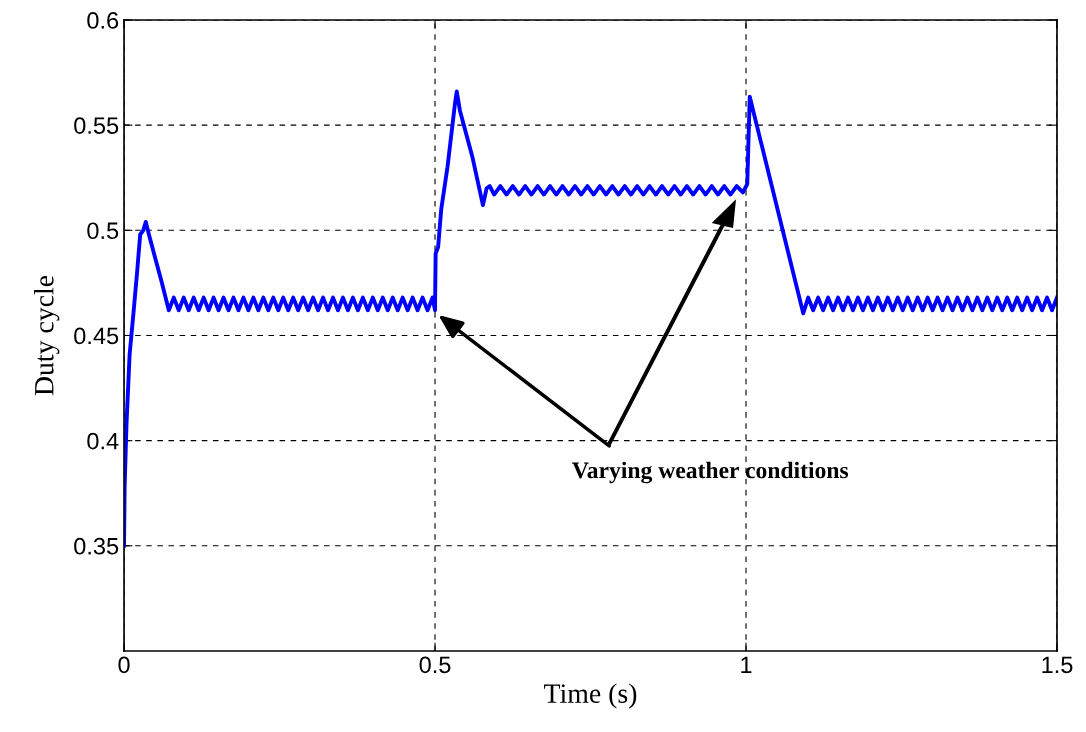 This screenshot has height=732, width=1086. Describe the element at coordinates (1057, 665) in the screenshot. I see `x-tick-label: 1.5` at that location.